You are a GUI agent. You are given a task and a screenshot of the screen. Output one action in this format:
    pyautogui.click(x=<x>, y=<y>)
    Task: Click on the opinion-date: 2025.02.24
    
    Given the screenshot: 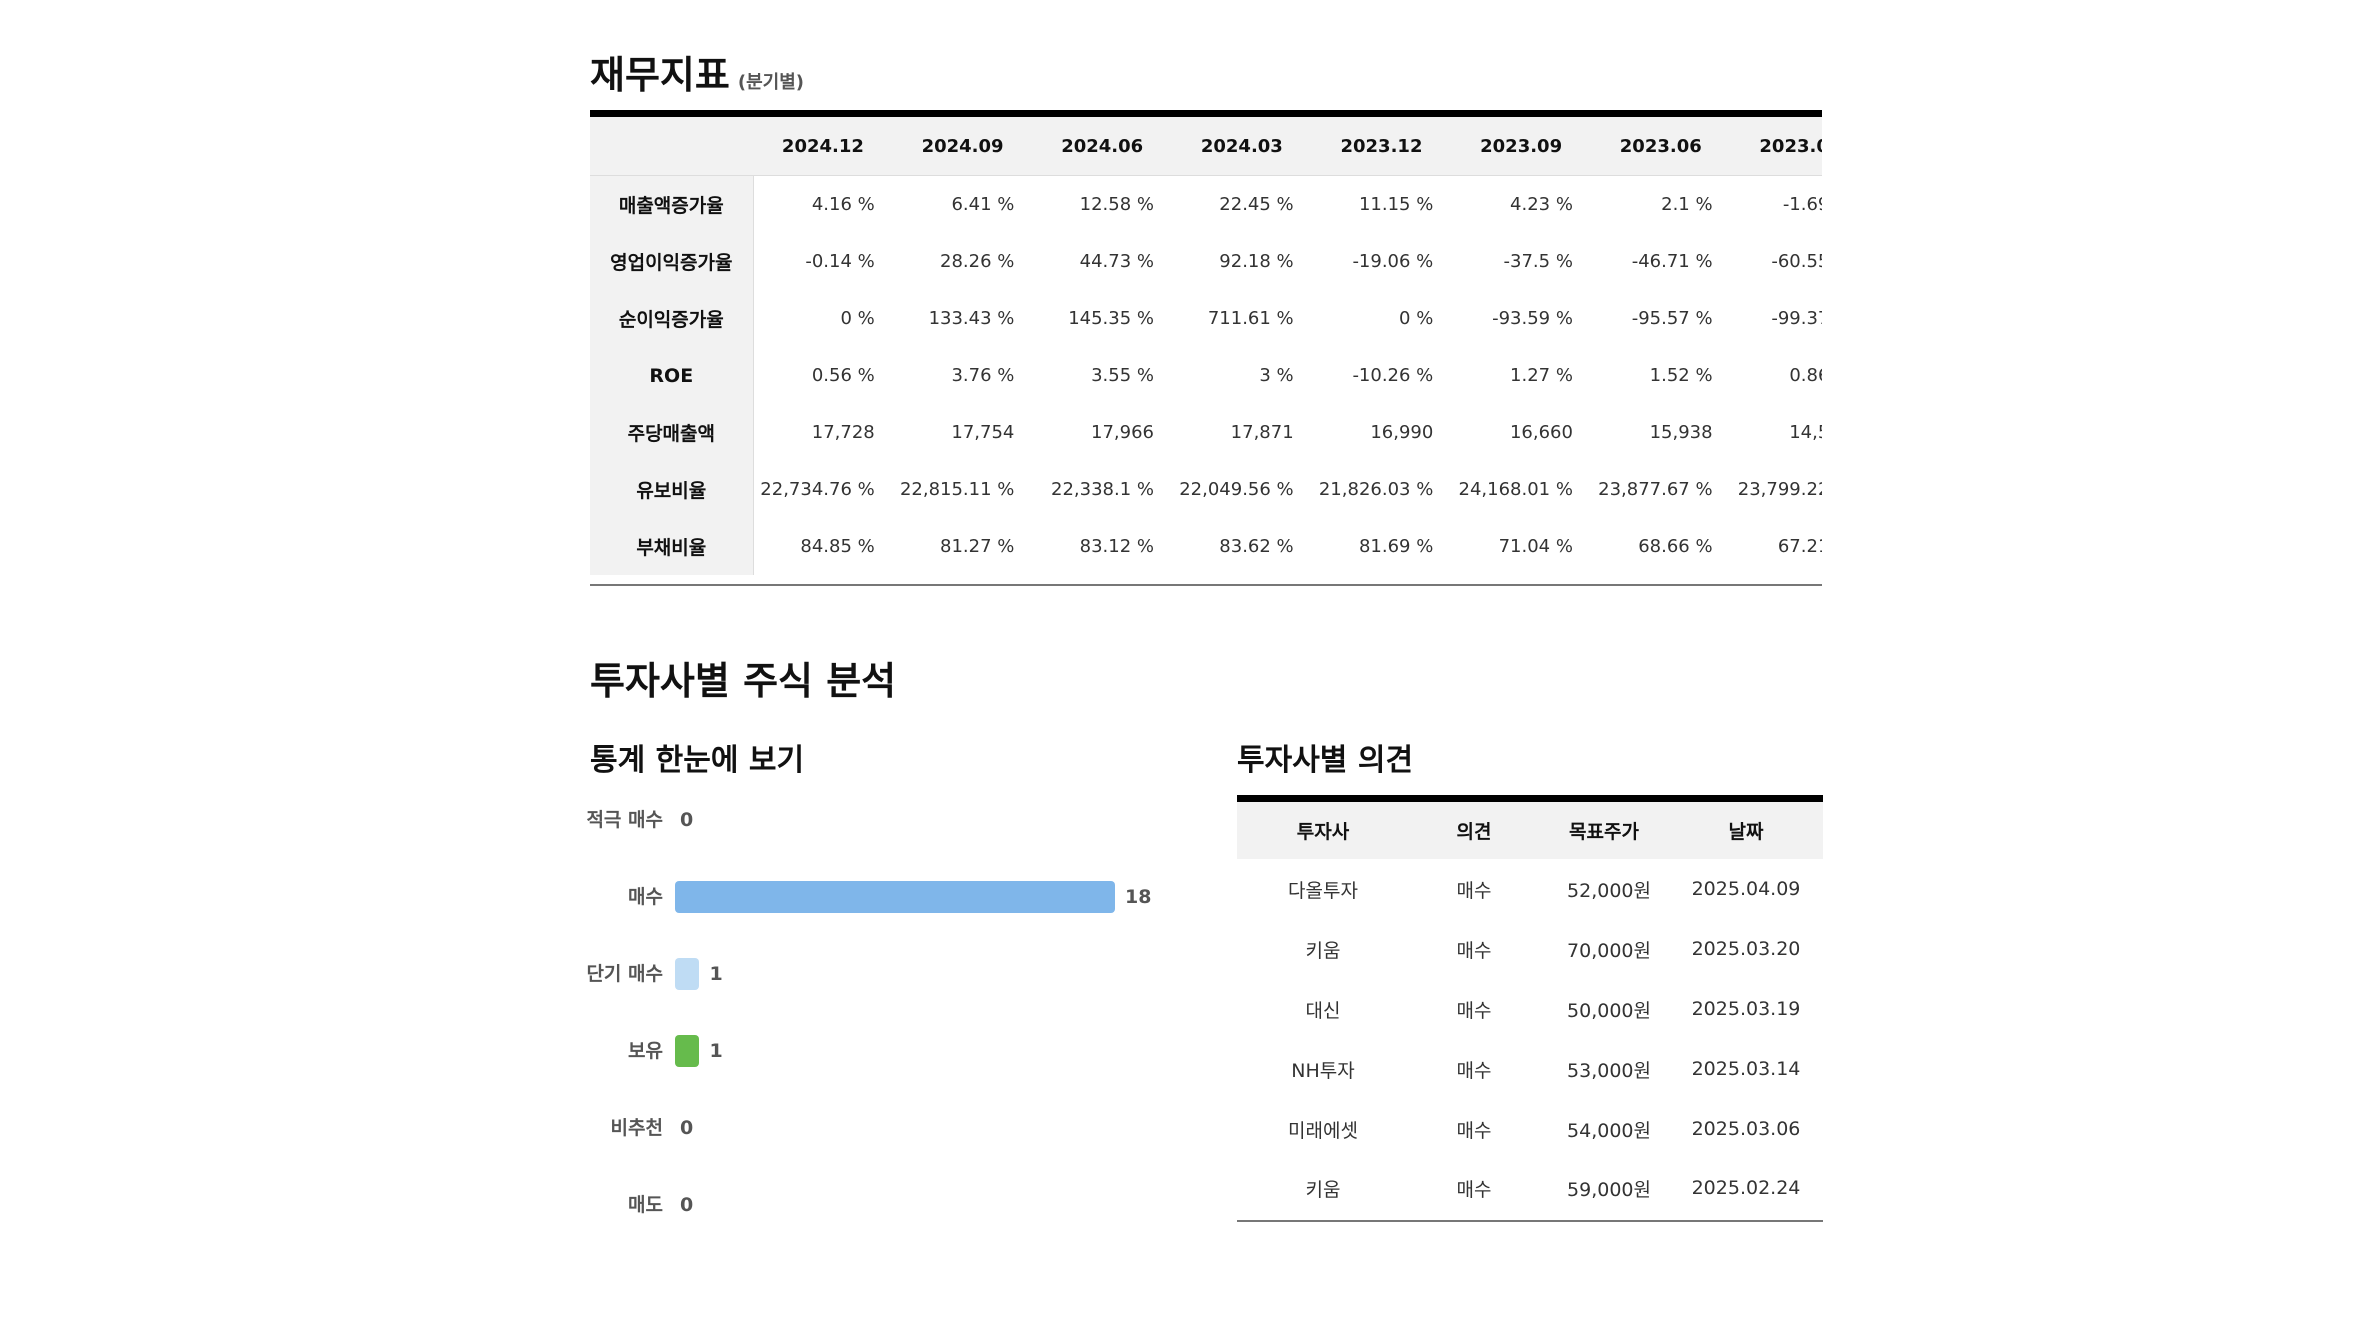 What is the action you would take?
    pyautogui.click(x=1746, y=1188)
    